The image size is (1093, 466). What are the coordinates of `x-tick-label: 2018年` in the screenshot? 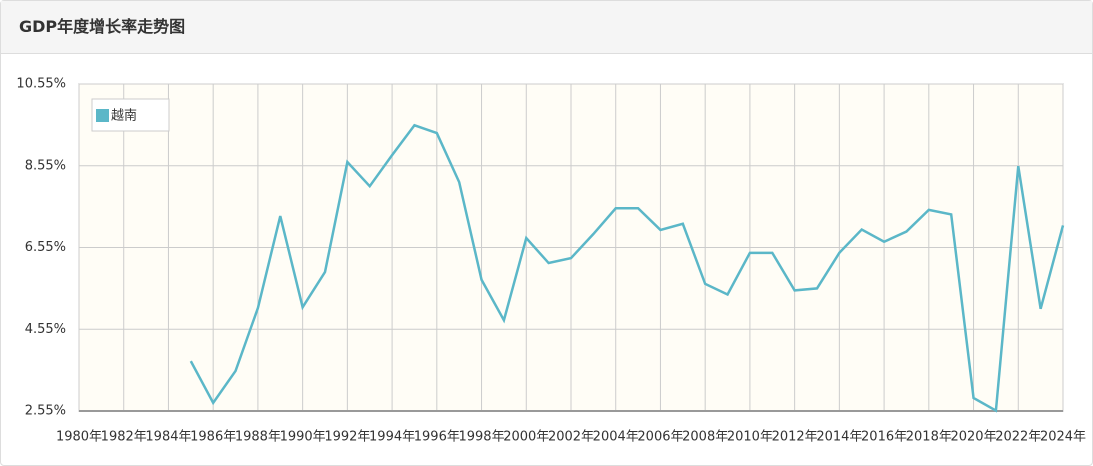 It's located at (929, 437).